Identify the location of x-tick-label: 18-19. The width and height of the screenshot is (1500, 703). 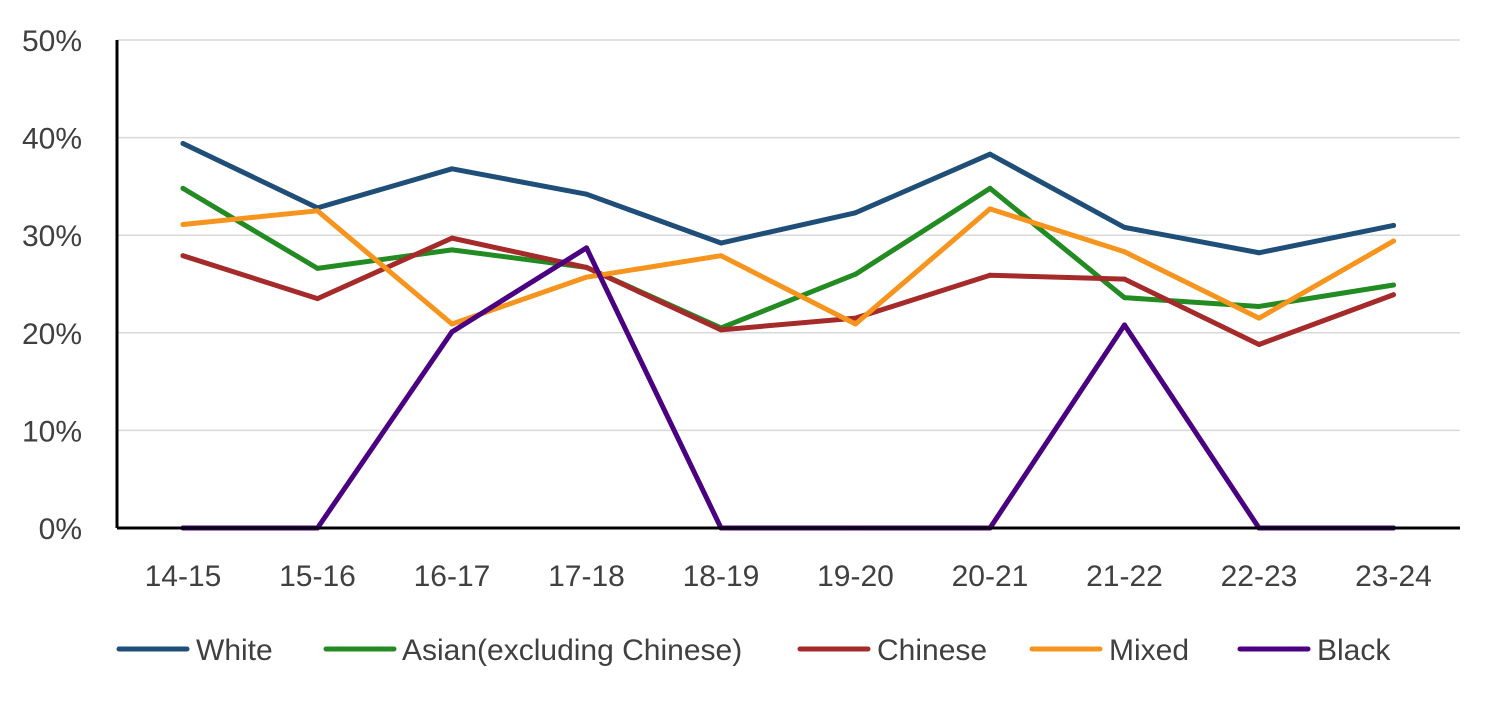
(721, 576).